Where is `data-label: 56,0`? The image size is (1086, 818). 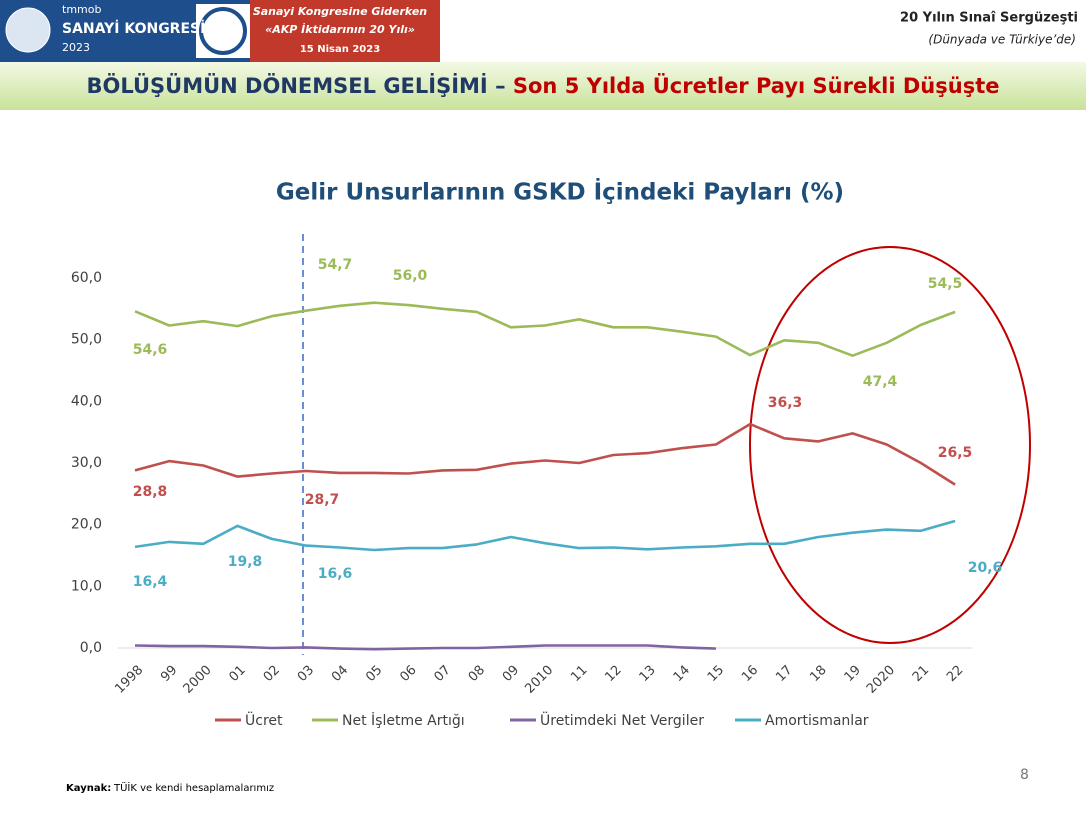 data-label: 56,0 is located at coordinates (410, 276).